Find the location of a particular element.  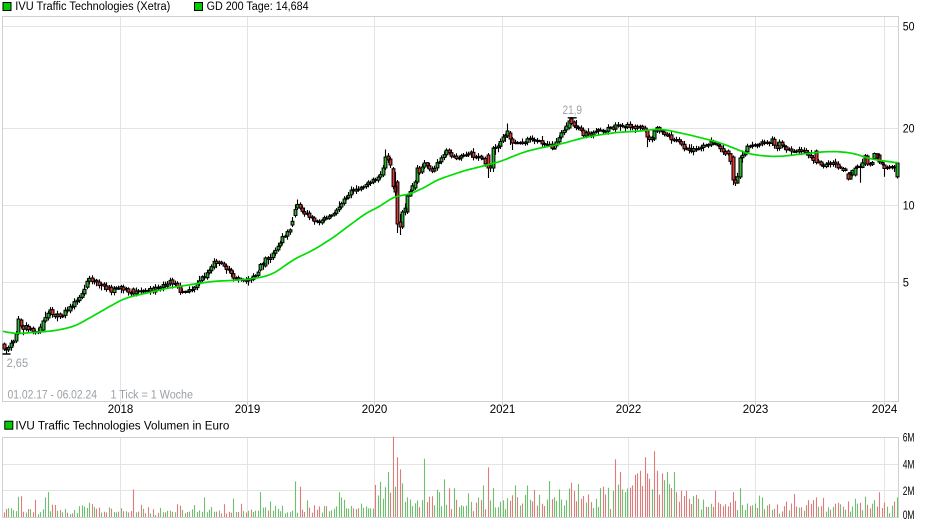

svg-text: 2019 is located at coordinates (248, 410).